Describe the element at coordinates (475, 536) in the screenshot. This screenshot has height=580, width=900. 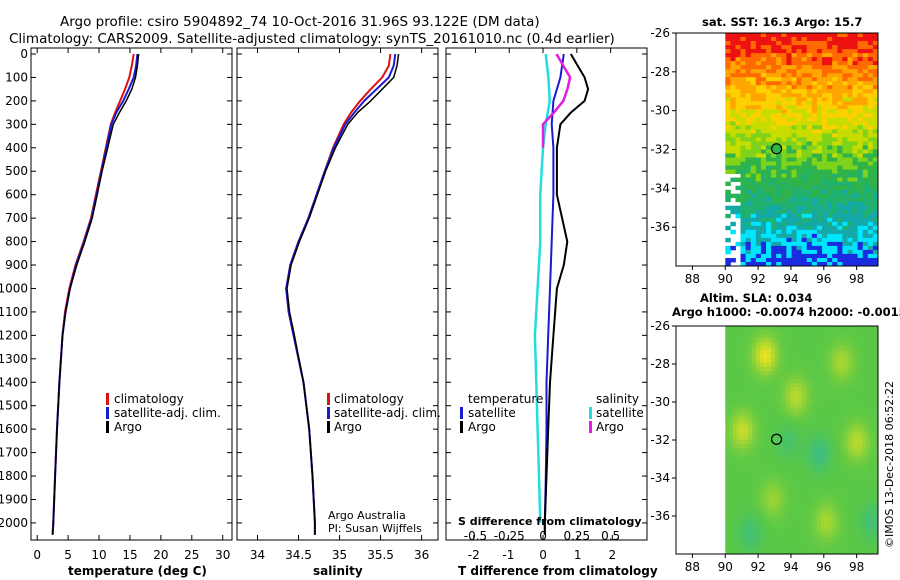
I see `s-tick-label: -0.5` at that location.